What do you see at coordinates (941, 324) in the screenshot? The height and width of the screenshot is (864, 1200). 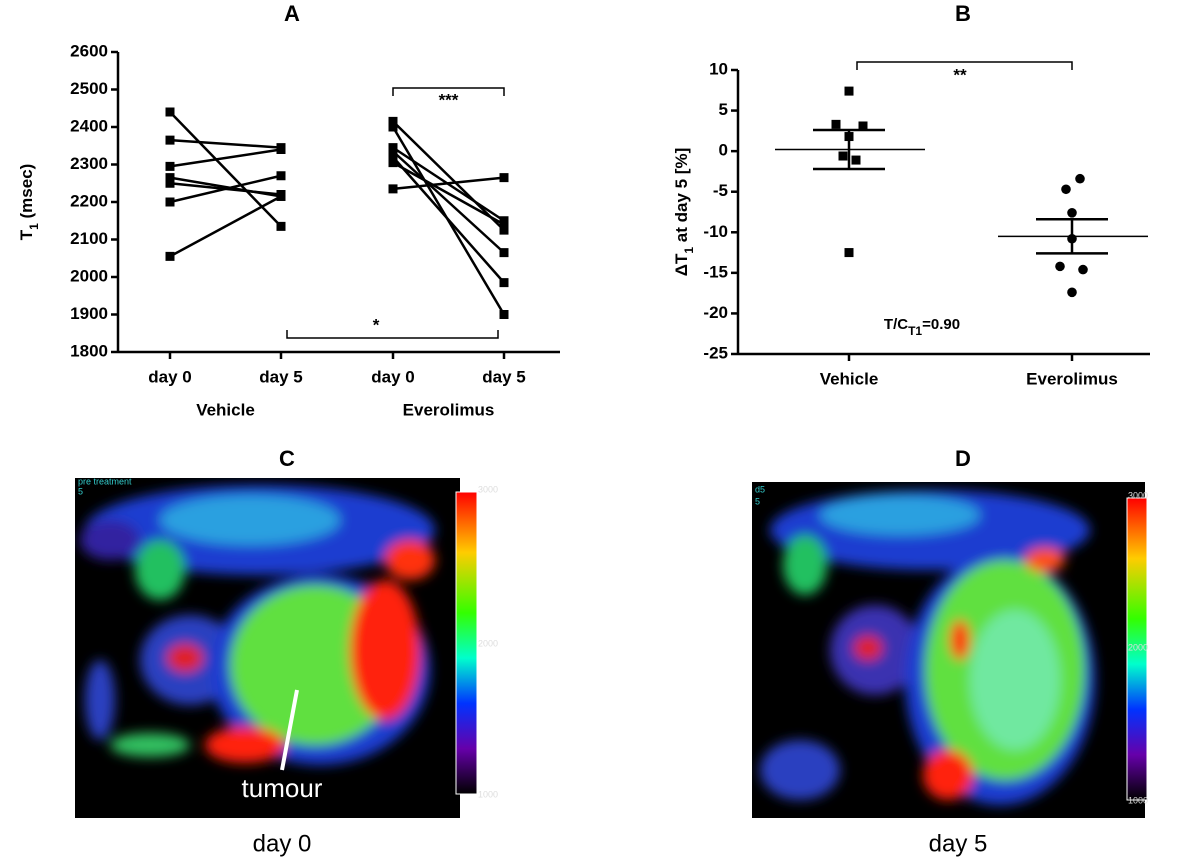 I see `label-part: =0.90` at bounding box center [941, 324].